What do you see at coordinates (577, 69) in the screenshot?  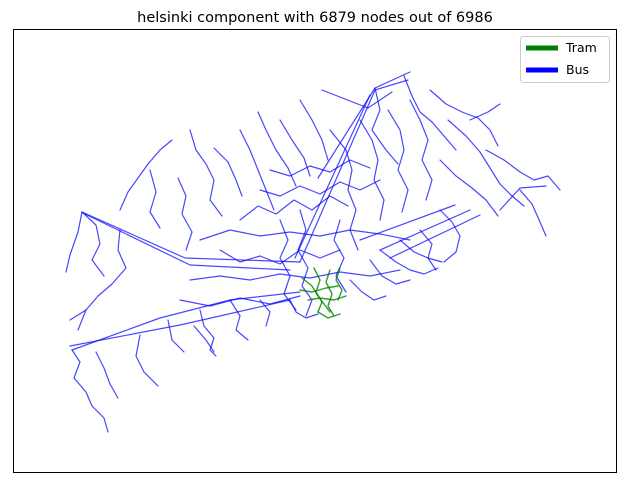 I see `bus-label: Bus` at bounding box center [577, 69].